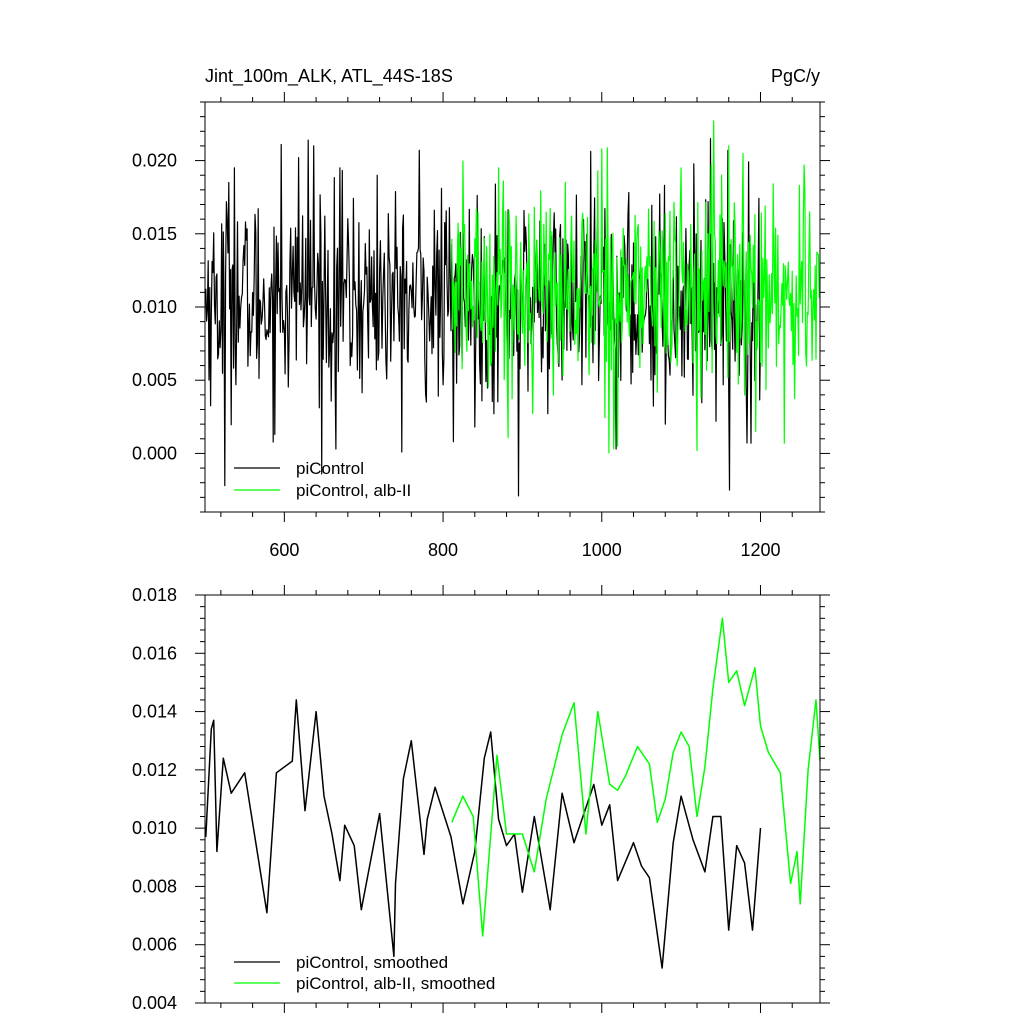 This screenshot has width=1024, height=1024. I want to click on y-tick-label: 0.020, so click(154, 161).